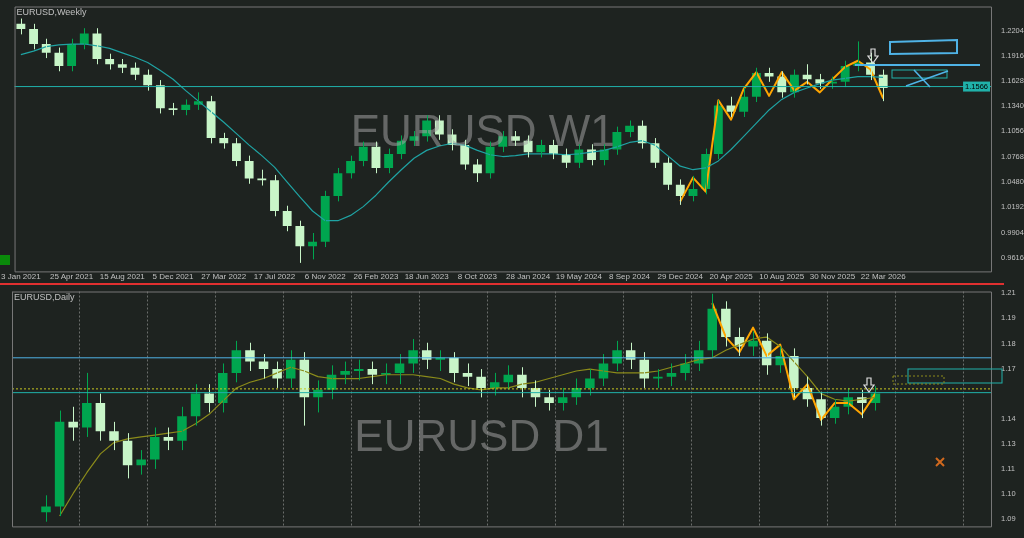 Image resolution: width=1024 pixels, height=538 pixels. I want to click on x-tick-label: 8 Sep 2024, so click(630, 277).